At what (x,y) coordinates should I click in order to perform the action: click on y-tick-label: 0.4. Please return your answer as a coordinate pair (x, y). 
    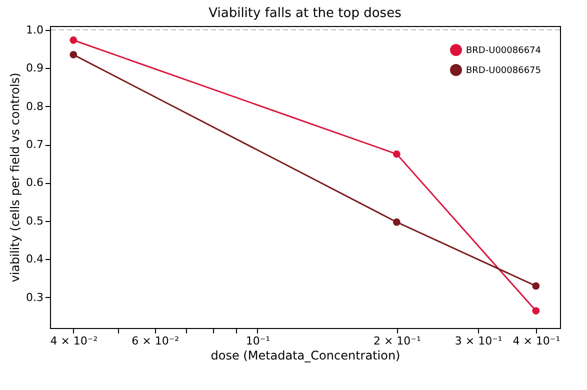
    Looking at the image, I should click on (35, 259).